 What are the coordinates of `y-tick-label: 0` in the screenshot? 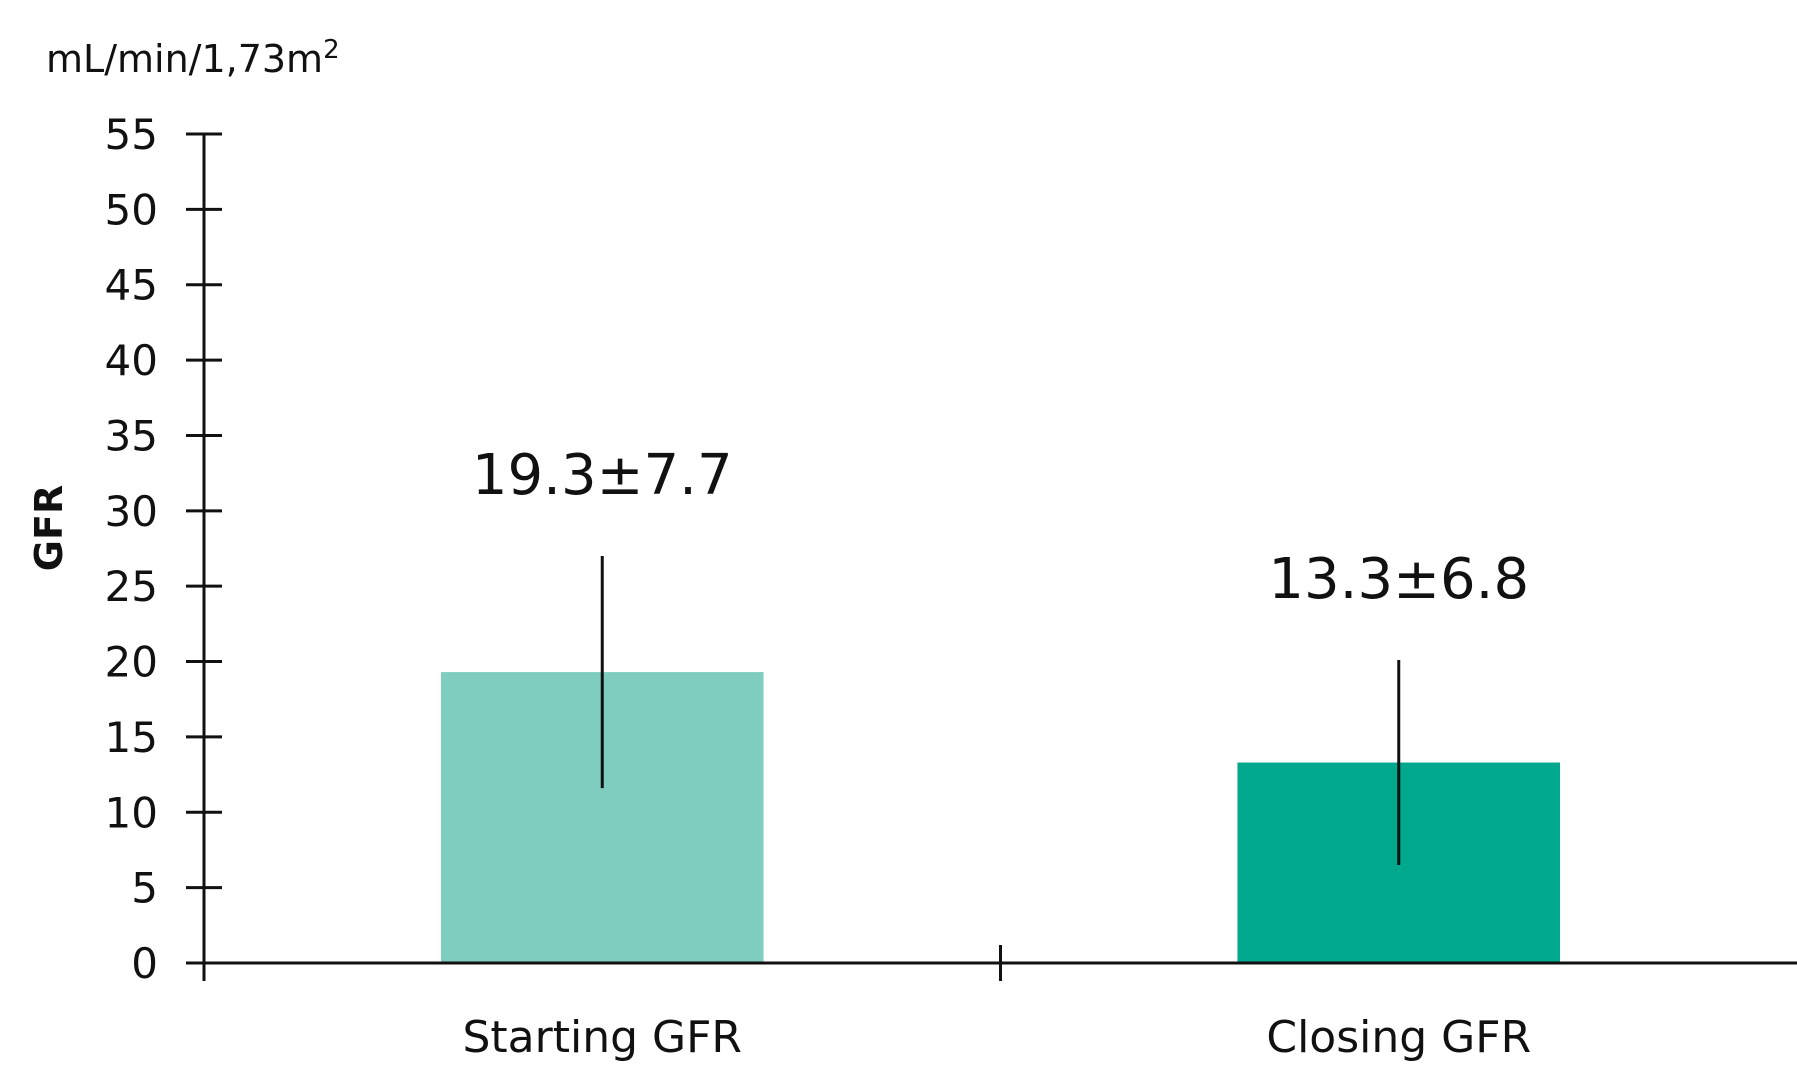 It's located at (144, 963).